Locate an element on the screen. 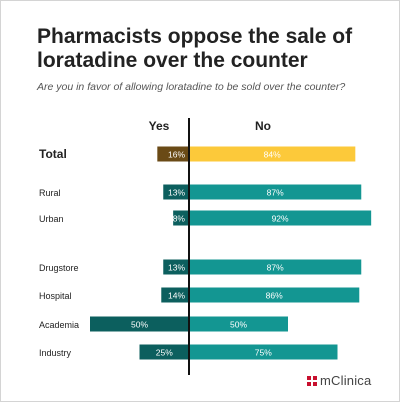  bar-yes-hospital is located at coordinates (175, 295).